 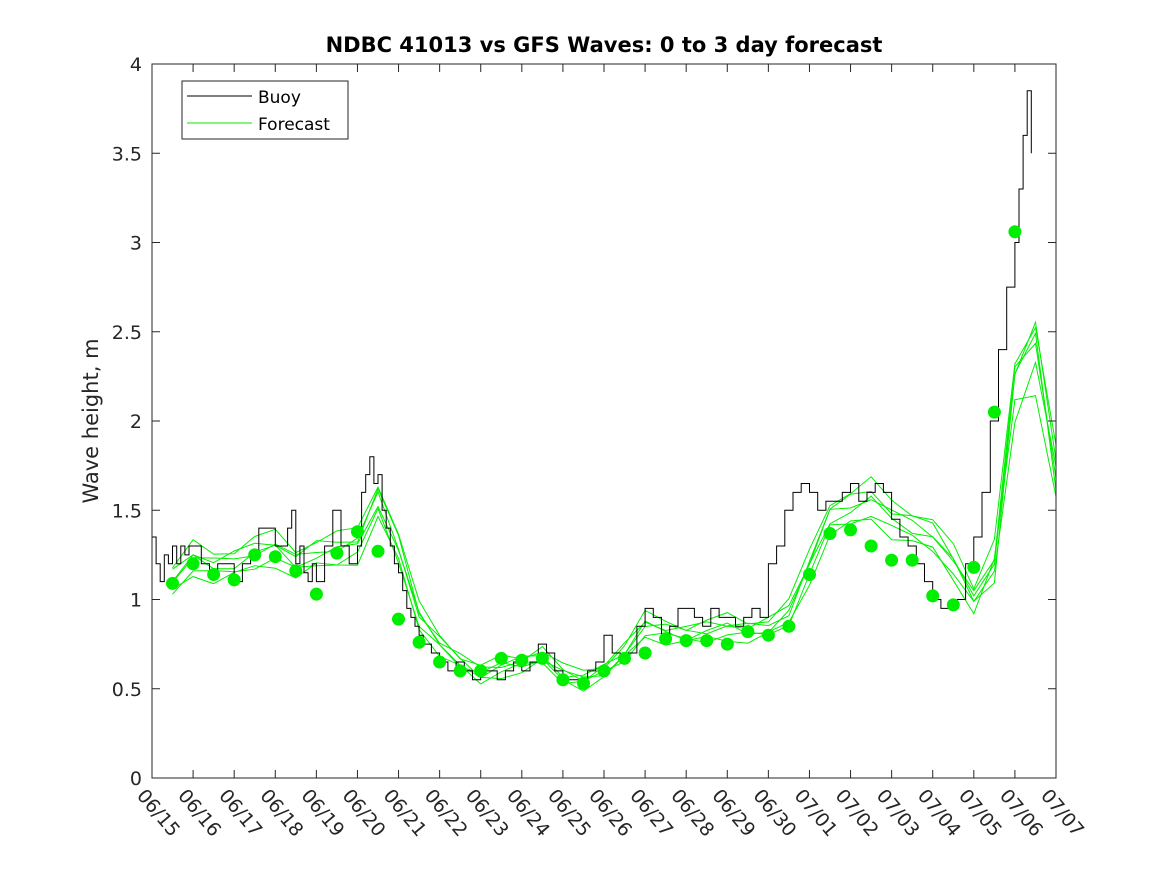 I want to click on y-tick-label: 2, so click(x=136, y=422).